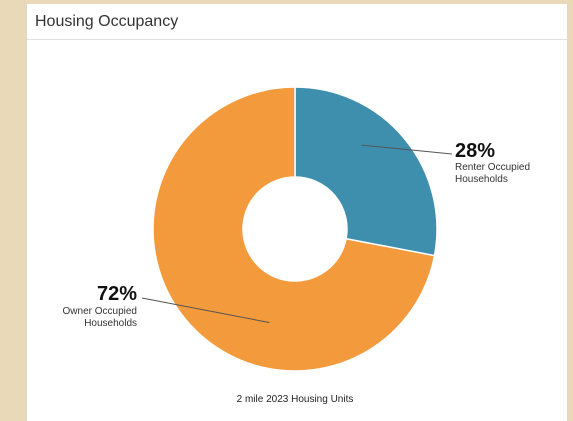  Describe the element at coordinates (110, 323) in the screenshot. I see `owner-label-line2: Households` at that location.